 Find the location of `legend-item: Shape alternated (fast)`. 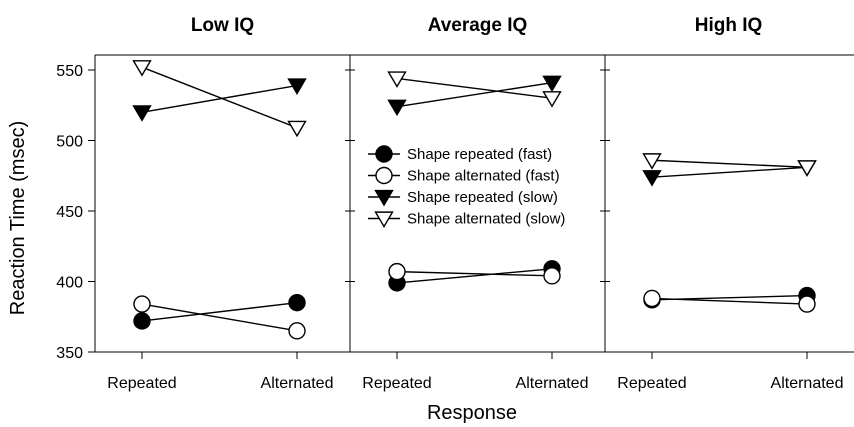

legend-item: Shape alternated (fast) is located at coordinates (464, 175).